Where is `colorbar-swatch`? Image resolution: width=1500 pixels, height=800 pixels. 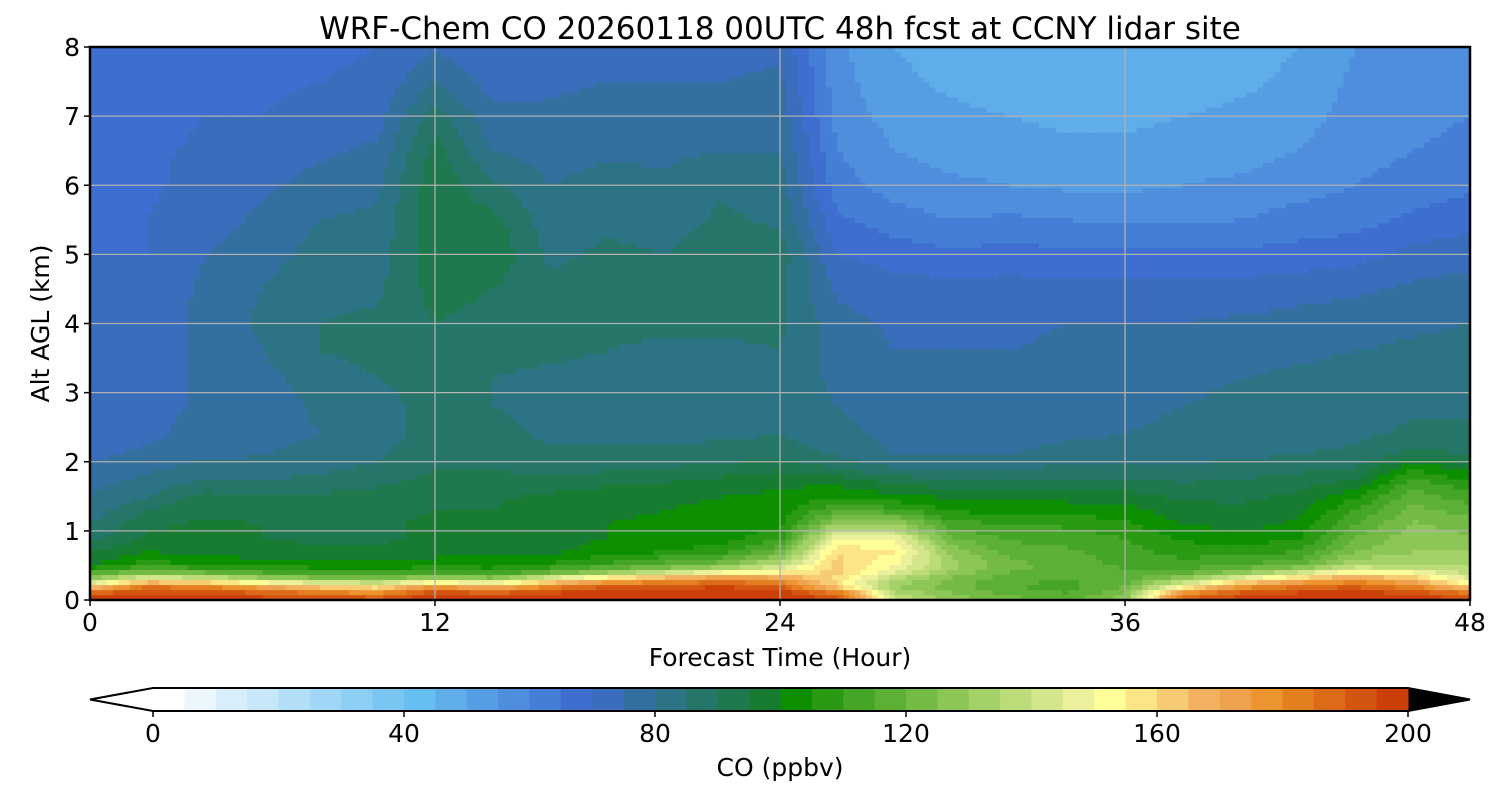
colorbar-swatch is located at coordinates (984, 699).